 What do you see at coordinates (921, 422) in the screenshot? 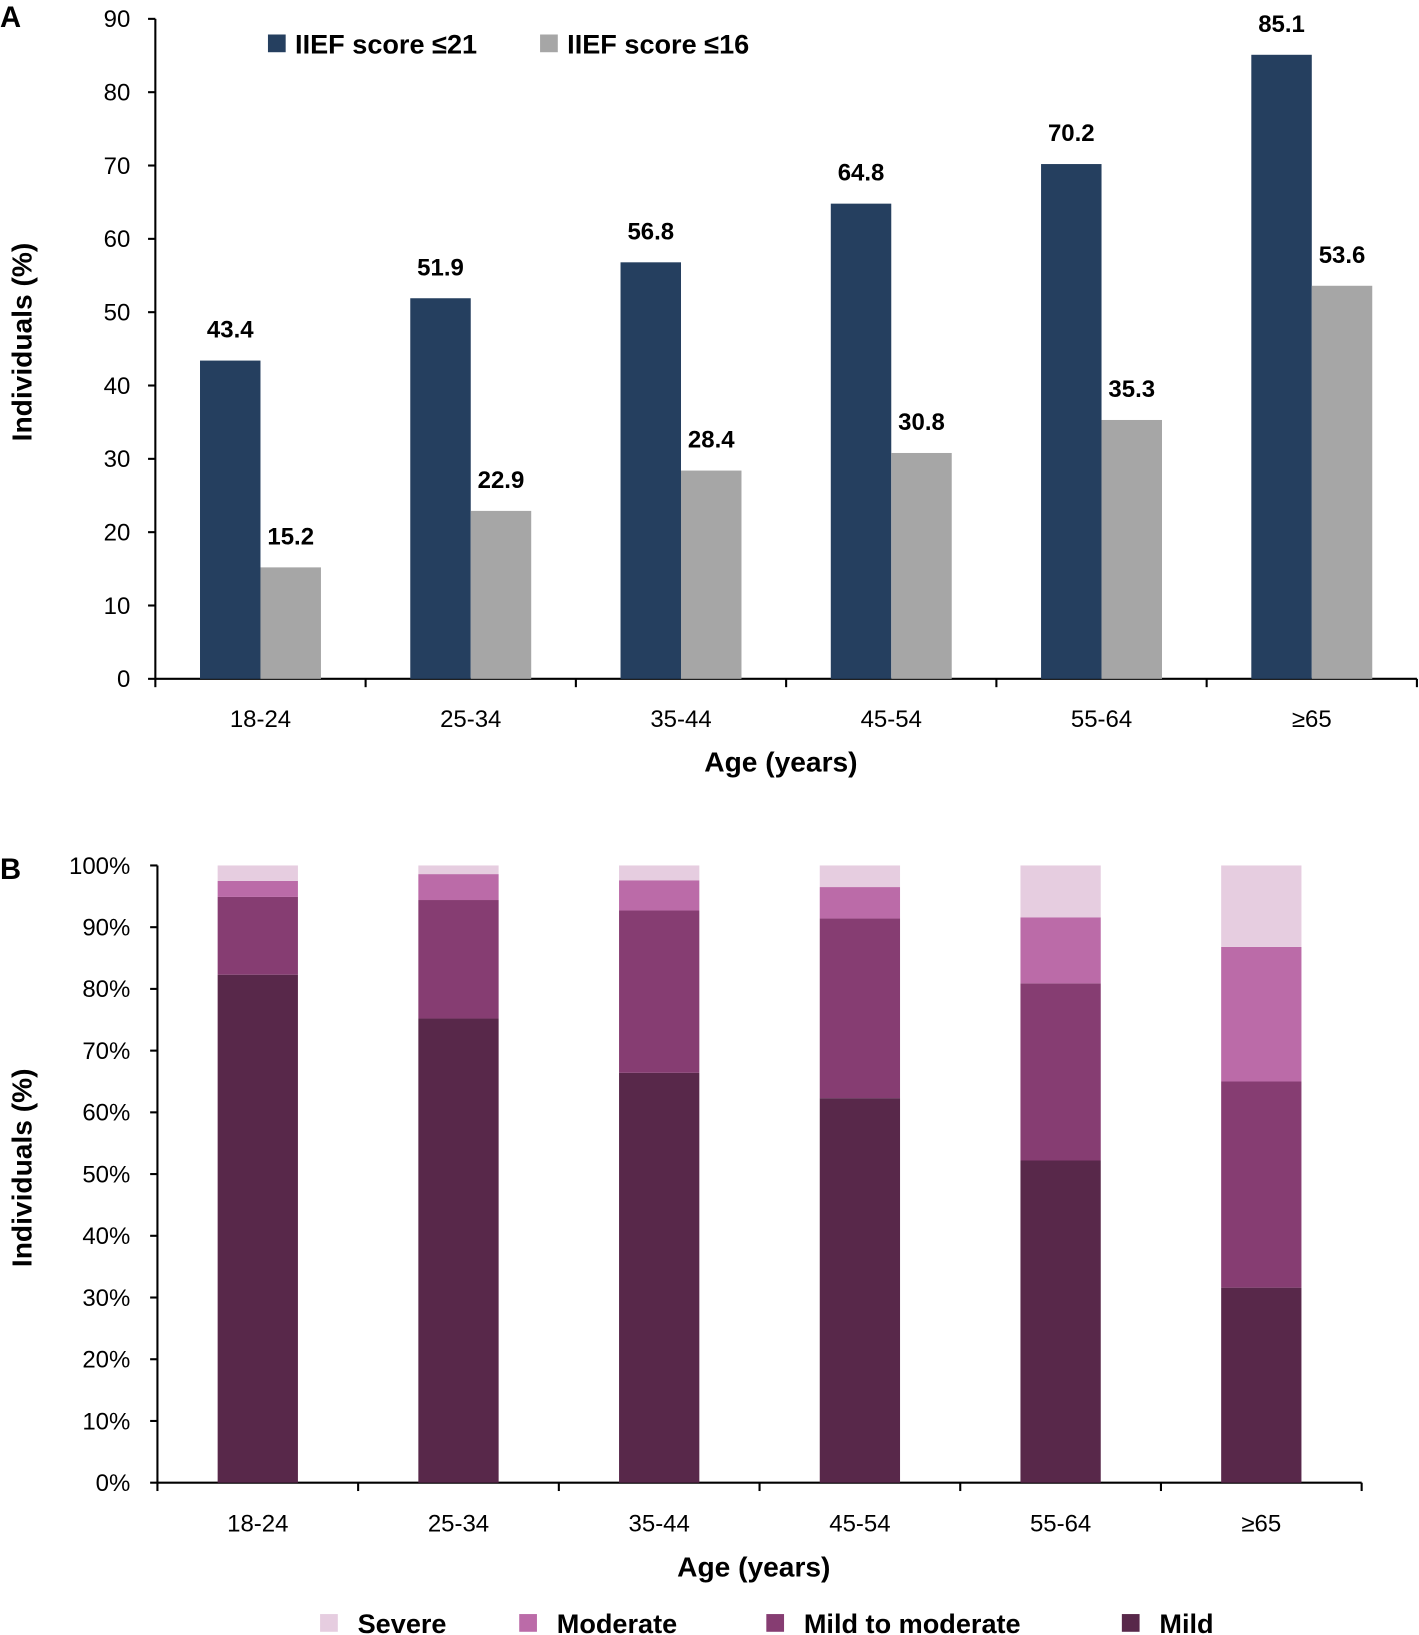
I see `data-label: 30.8` at bounding box center [921, 422].